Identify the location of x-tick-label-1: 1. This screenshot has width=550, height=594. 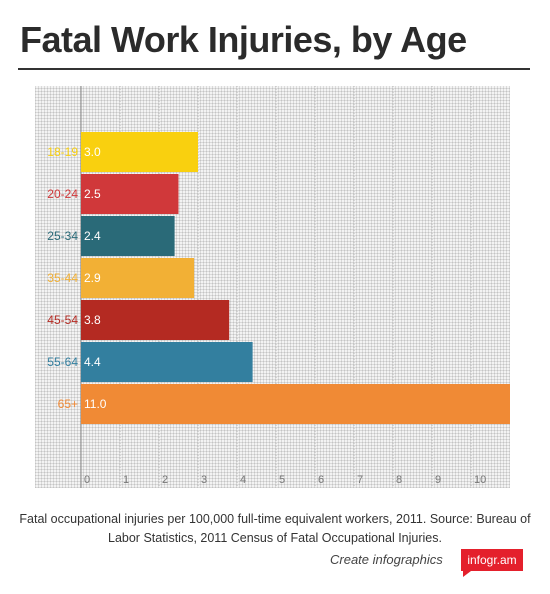
(126, 480).